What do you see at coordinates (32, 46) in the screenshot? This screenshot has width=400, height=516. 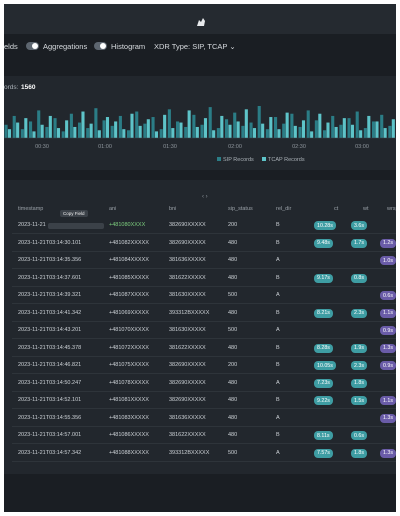 I see `aggregations-toggle` at bounding box center [32, 46].